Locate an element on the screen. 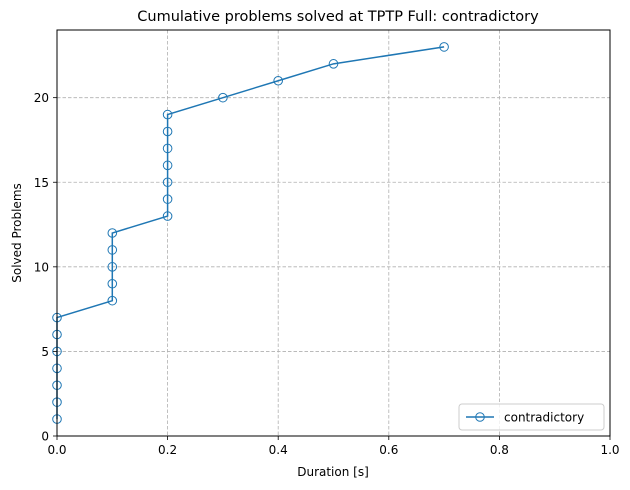 This screenshot has width=630, height=490. legend-box is located at coordinates (531, 417).